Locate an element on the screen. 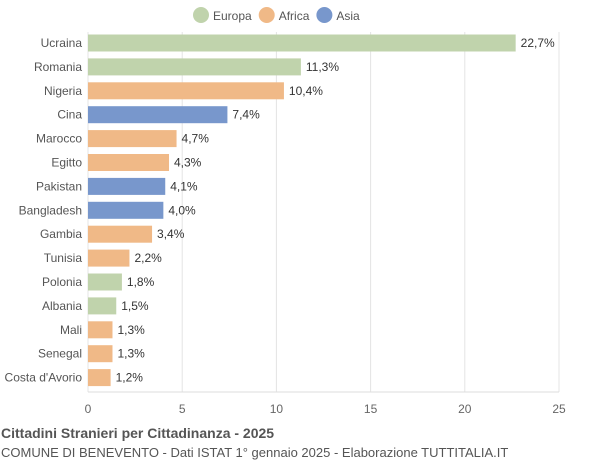 This screenshot has width=600, height=460. data-label: 7,4% is located at coordinates (246, 115).